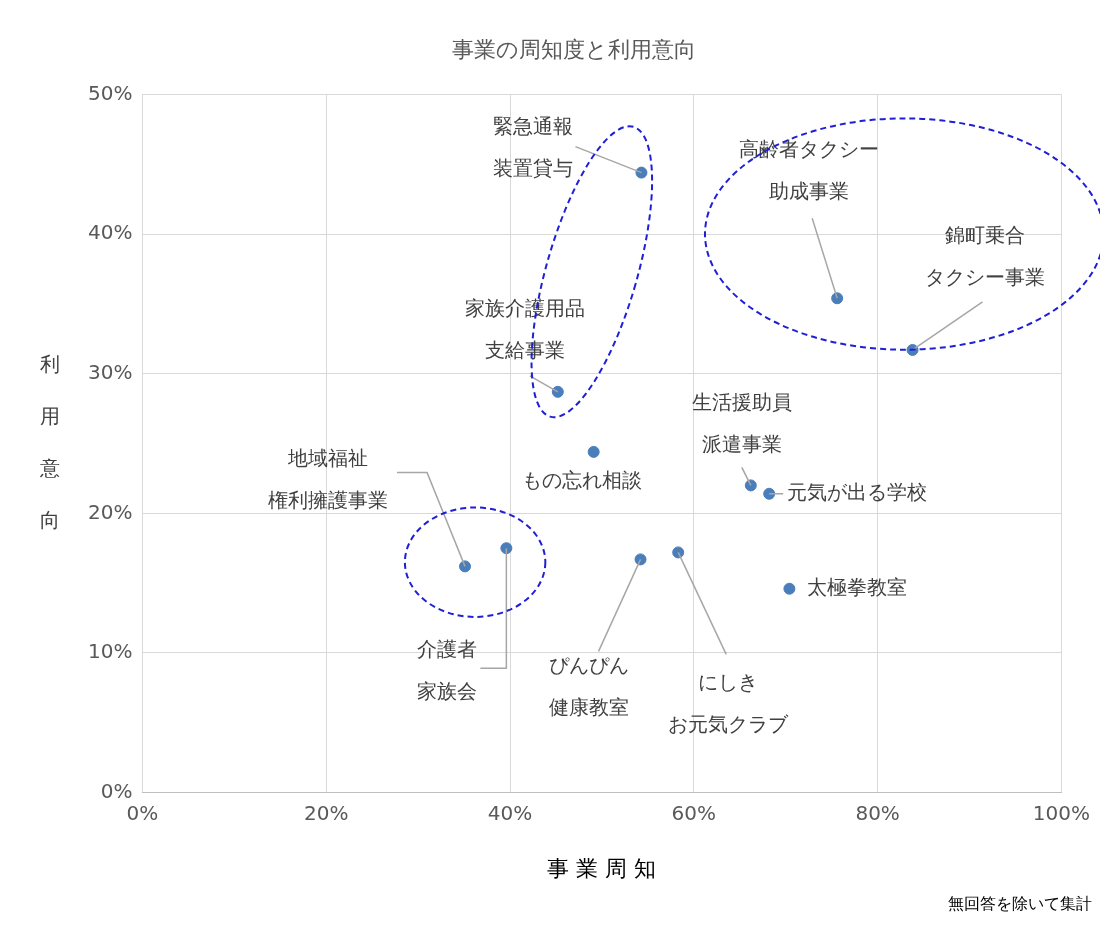 This screenshot has height=925, width=1108. Describe the element at coordinates (581, 480) in the screenshot. I see `annotation: もの忘れ相談` at that location.